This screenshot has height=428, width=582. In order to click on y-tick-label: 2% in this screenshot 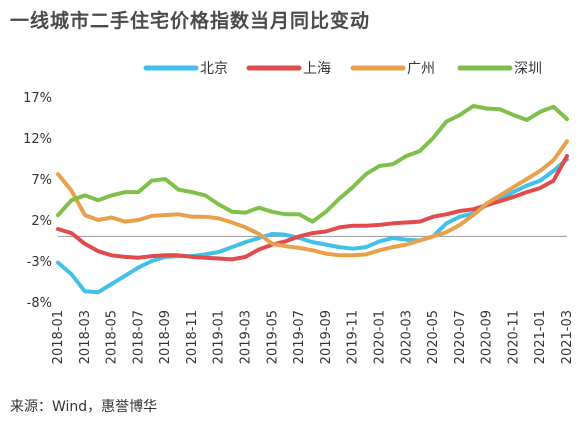, I will do `click(41, 221)`.